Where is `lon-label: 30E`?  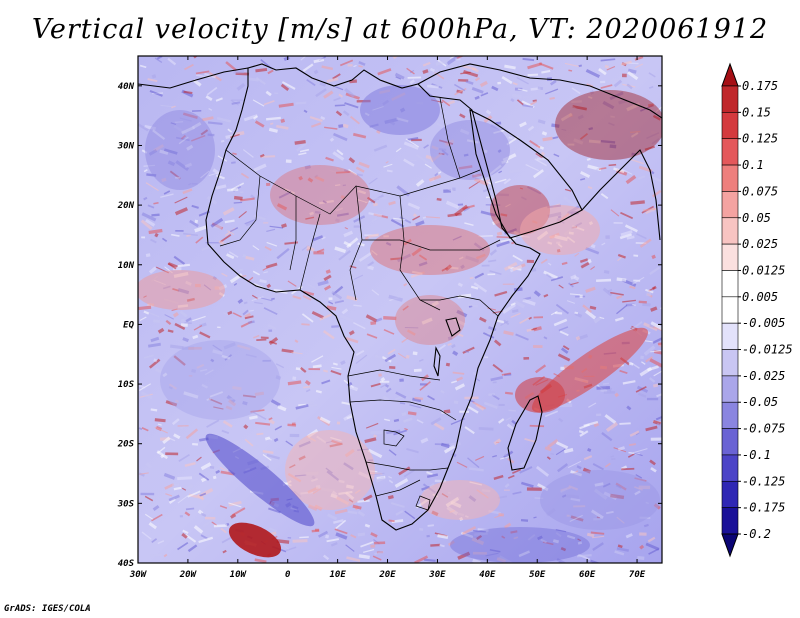 lon-label: 30E is located at coordinates (437, 575).